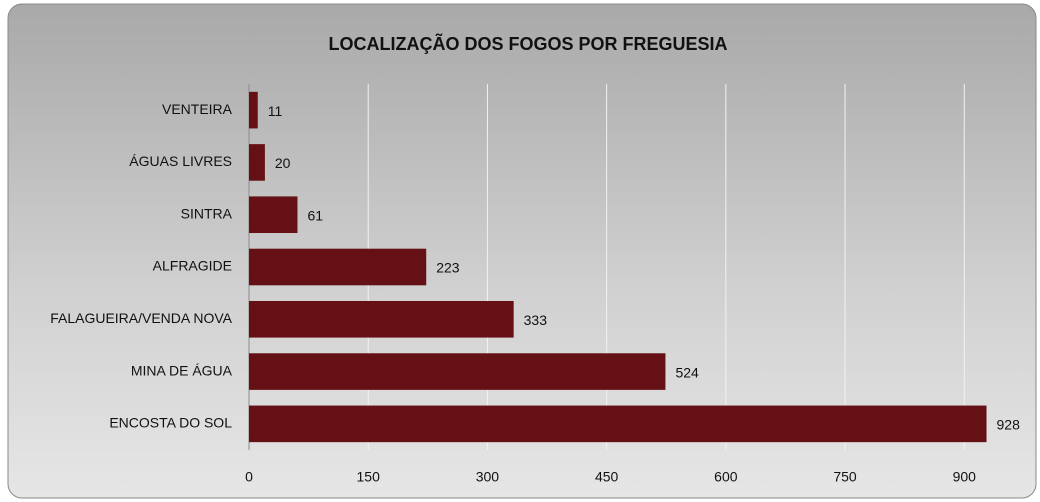 This screenshot has width=1040, height=502. What do you see at coordinates (275, 111) in the screenshot?
I see `data-label: 11` at bounding box center [275, 111].